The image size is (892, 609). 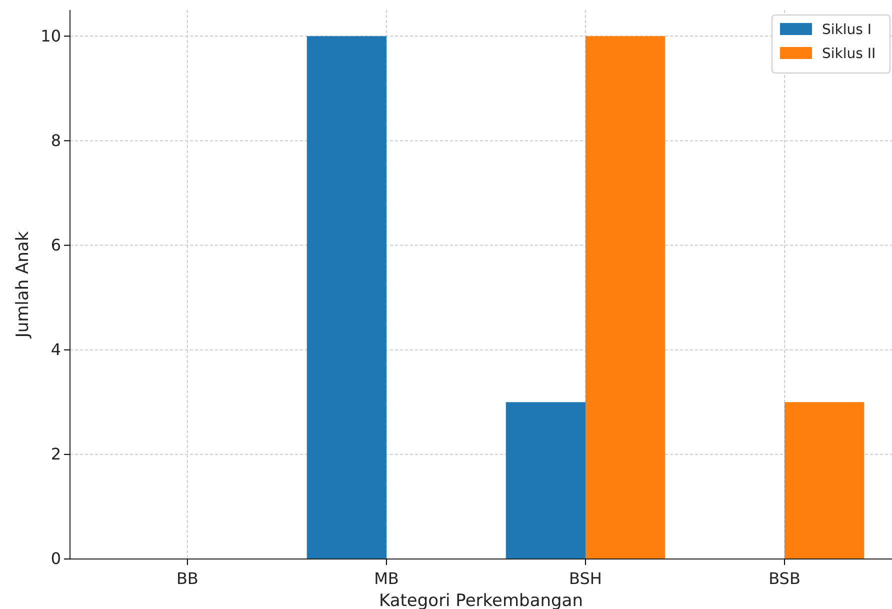 What do you see at coordinates (55, 349) in the screenshot?
I see `y-tick-label: 4` at bounding box center [55, 349].